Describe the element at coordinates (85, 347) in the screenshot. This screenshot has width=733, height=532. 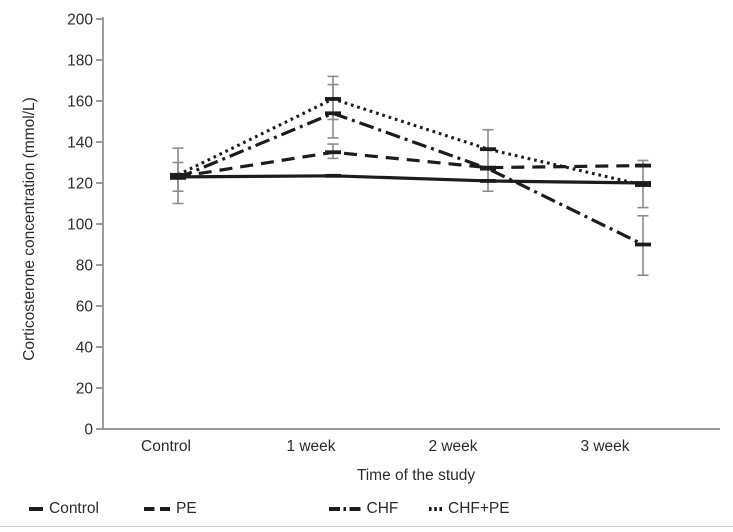
I see `y-tick-label: 40` at that location.